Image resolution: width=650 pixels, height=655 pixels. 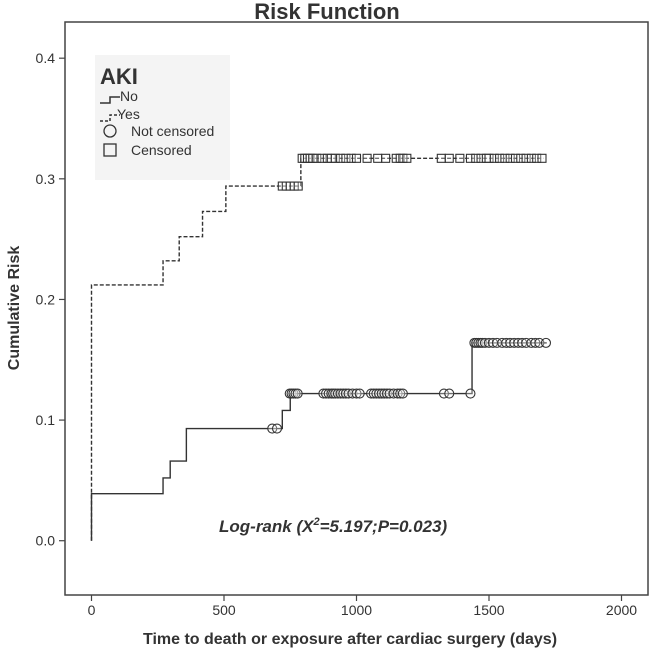 I want to click on y-tick-label: 0.3, so click(x=46, y=179).